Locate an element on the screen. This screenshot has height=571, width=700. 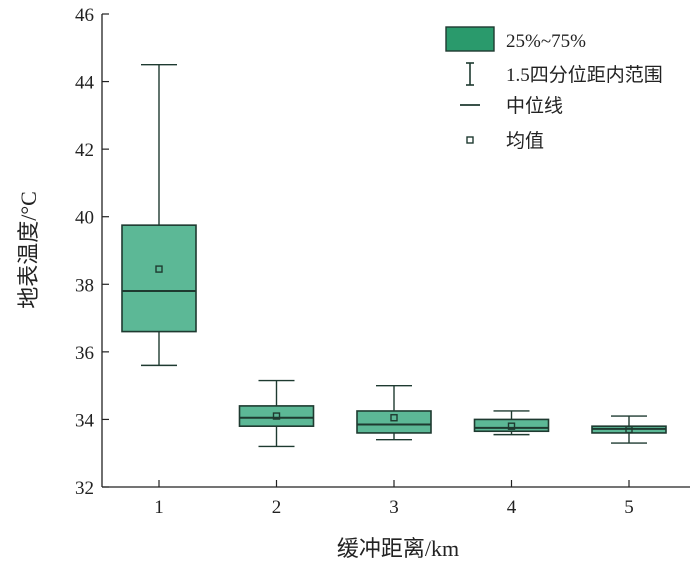
y-tick-label: 44 is located at coordinates (85, 83).